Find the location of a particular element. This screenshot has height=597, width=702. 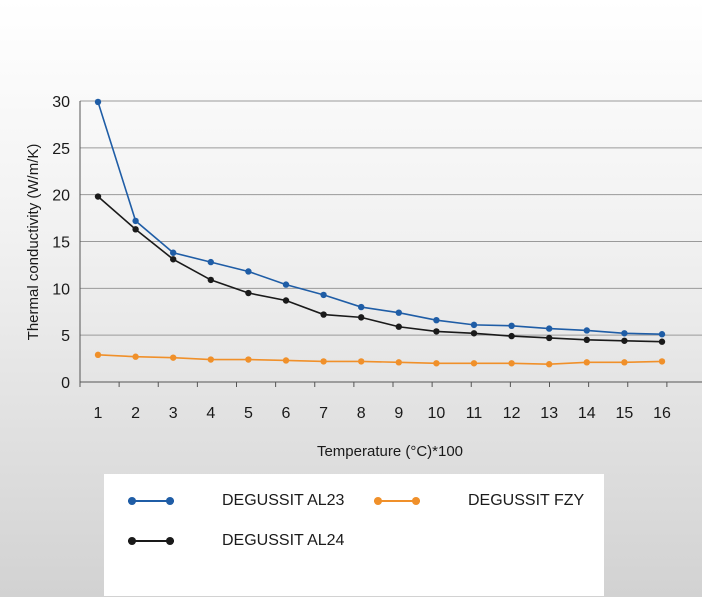

legend-item-al24: DEGUSSIT AL24 is located at coordinates (236, 541).